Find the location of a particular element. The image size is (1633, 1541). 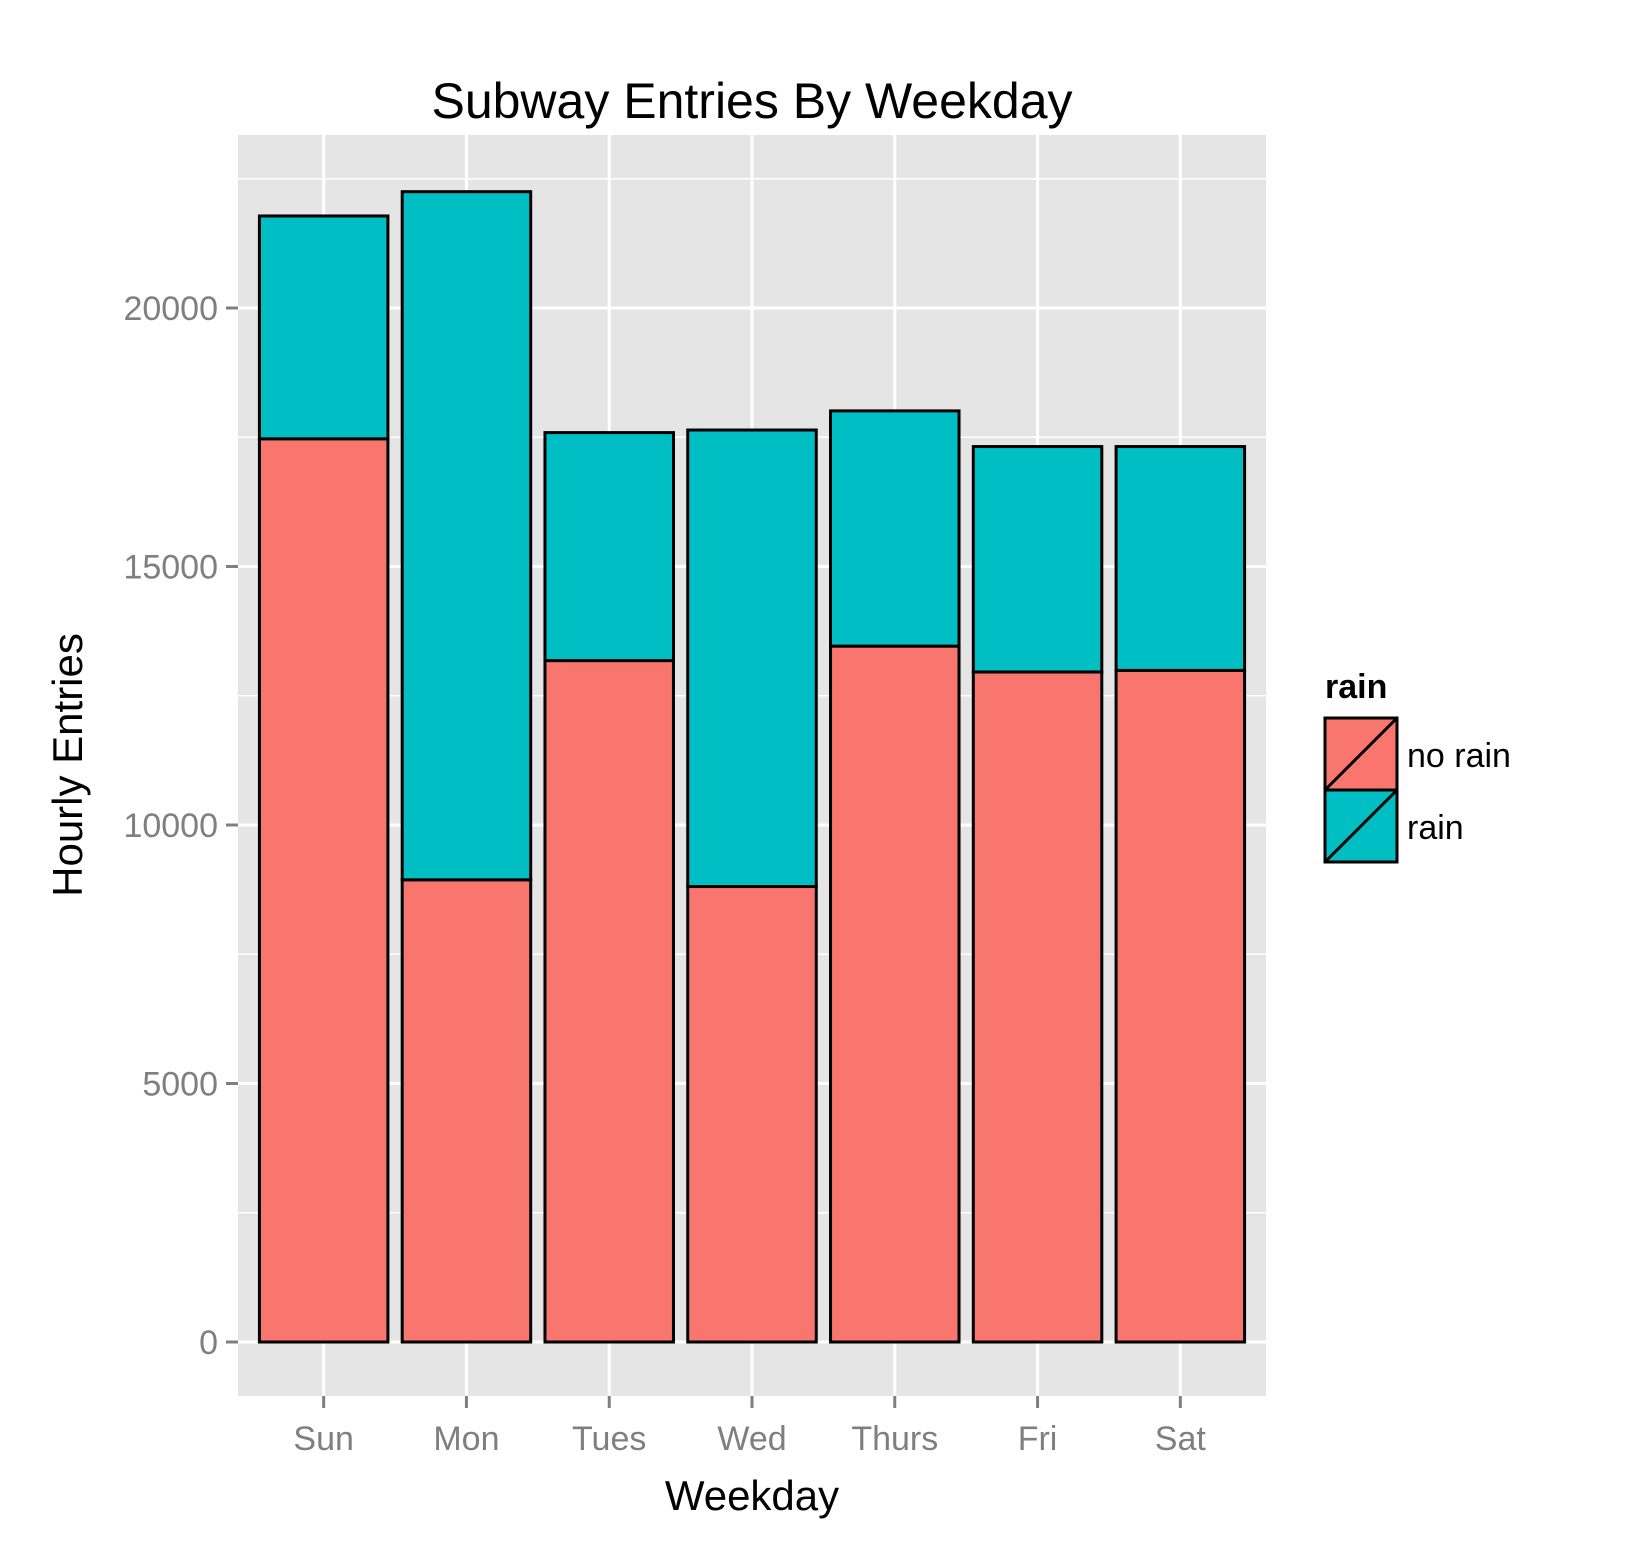

y-axis-title: Hourly Entries is located at coordinates (67, 765).